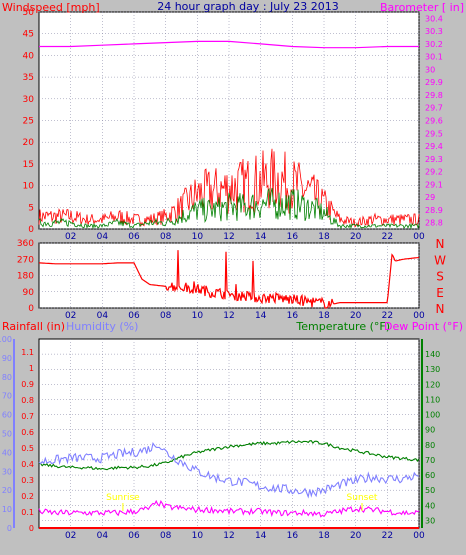  I want to click on x-tick-label: 20, so click(356, 536).